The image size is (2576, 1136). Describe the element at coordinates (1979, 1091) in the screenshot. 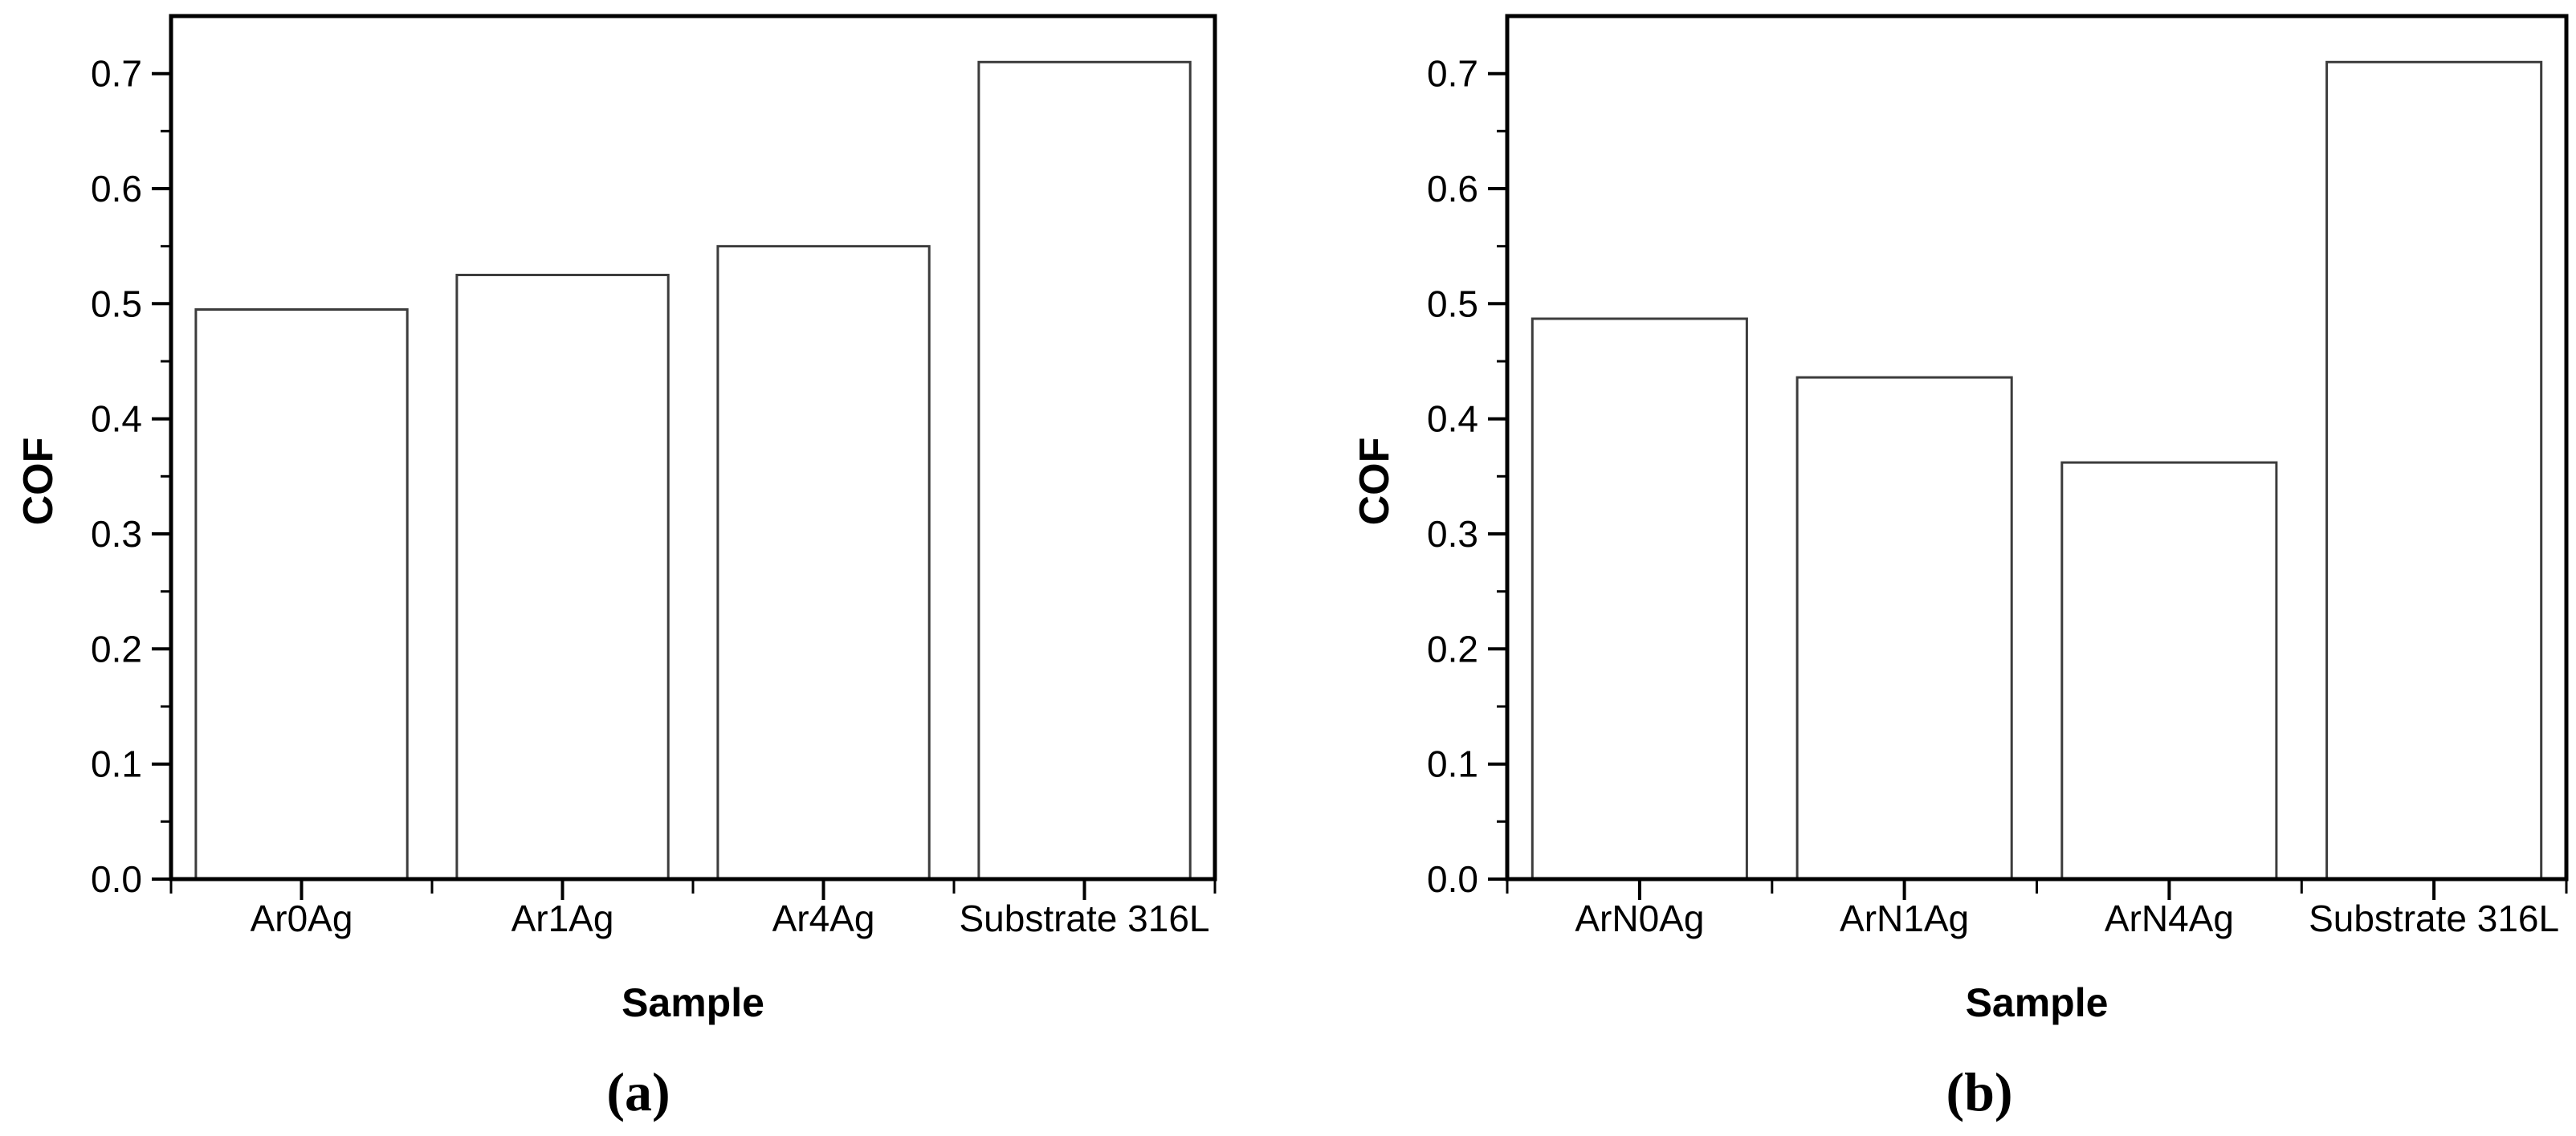

I see `panel-caption-b: (b)` at that location.